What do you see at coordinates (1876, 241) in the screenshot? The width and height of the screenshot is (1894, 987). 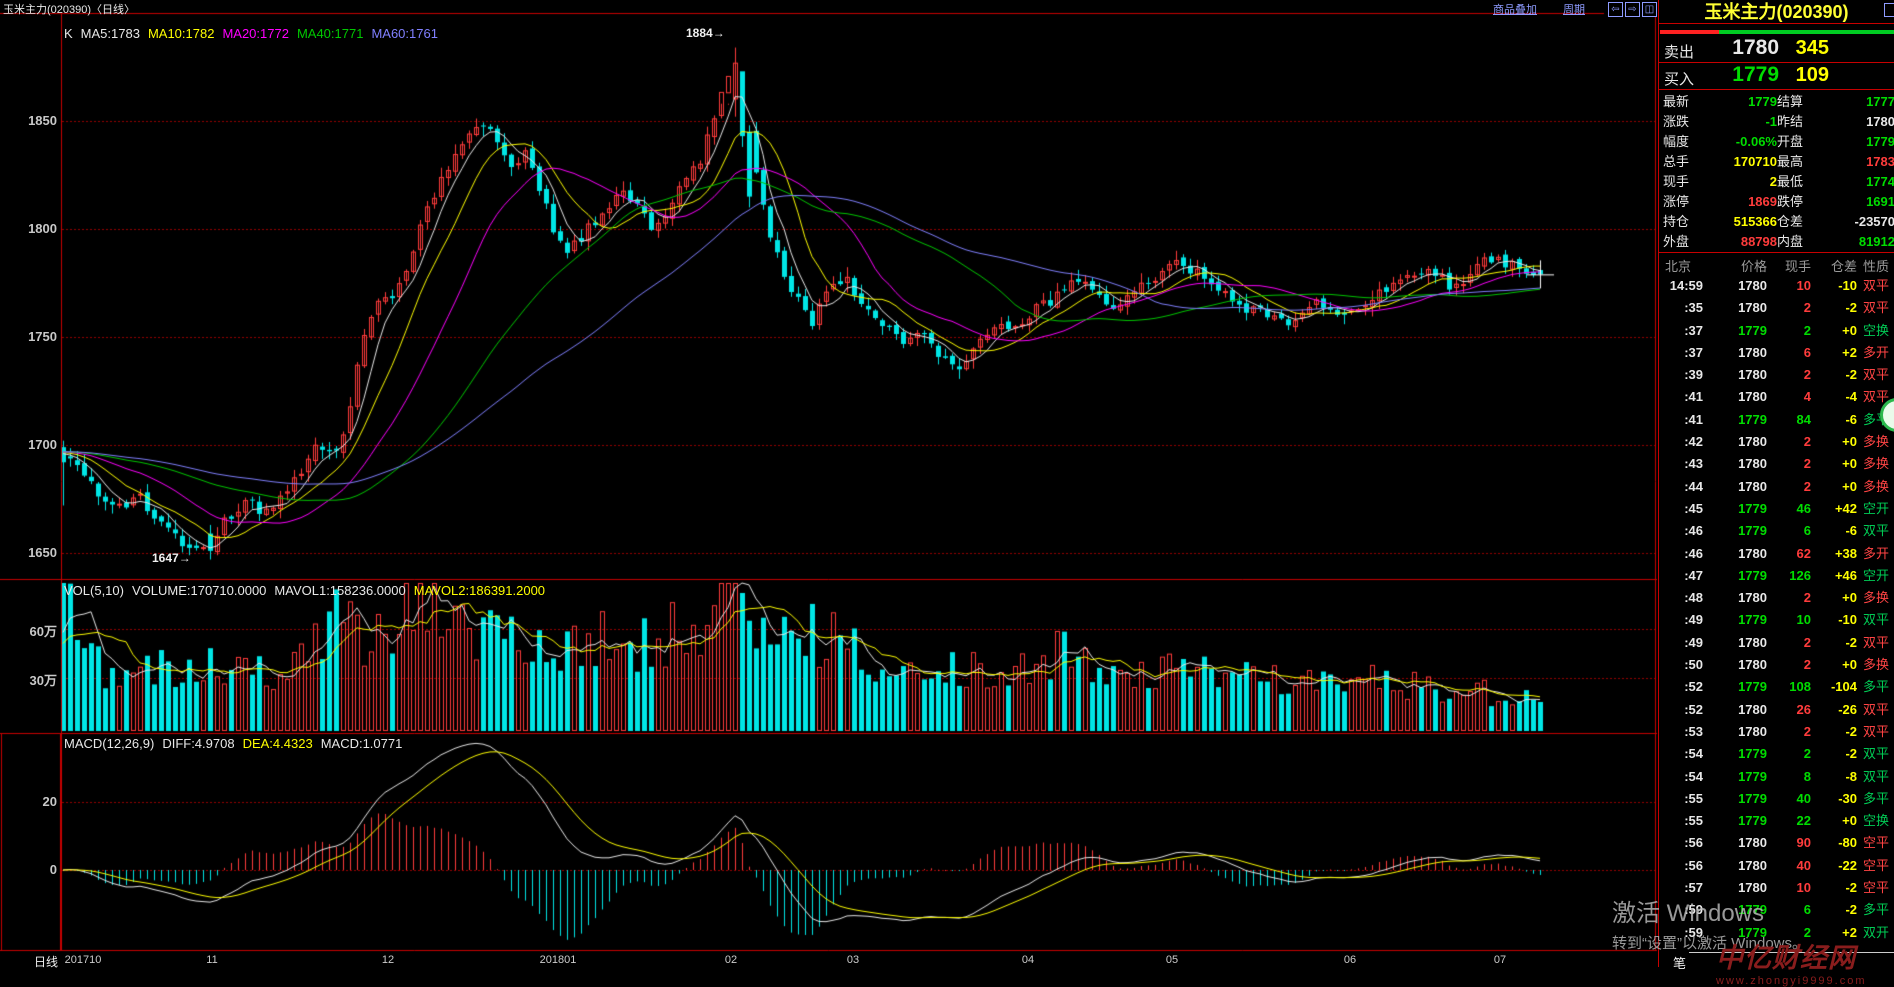 I see `stat-value: 81912` at bounding box center [1876, 241].